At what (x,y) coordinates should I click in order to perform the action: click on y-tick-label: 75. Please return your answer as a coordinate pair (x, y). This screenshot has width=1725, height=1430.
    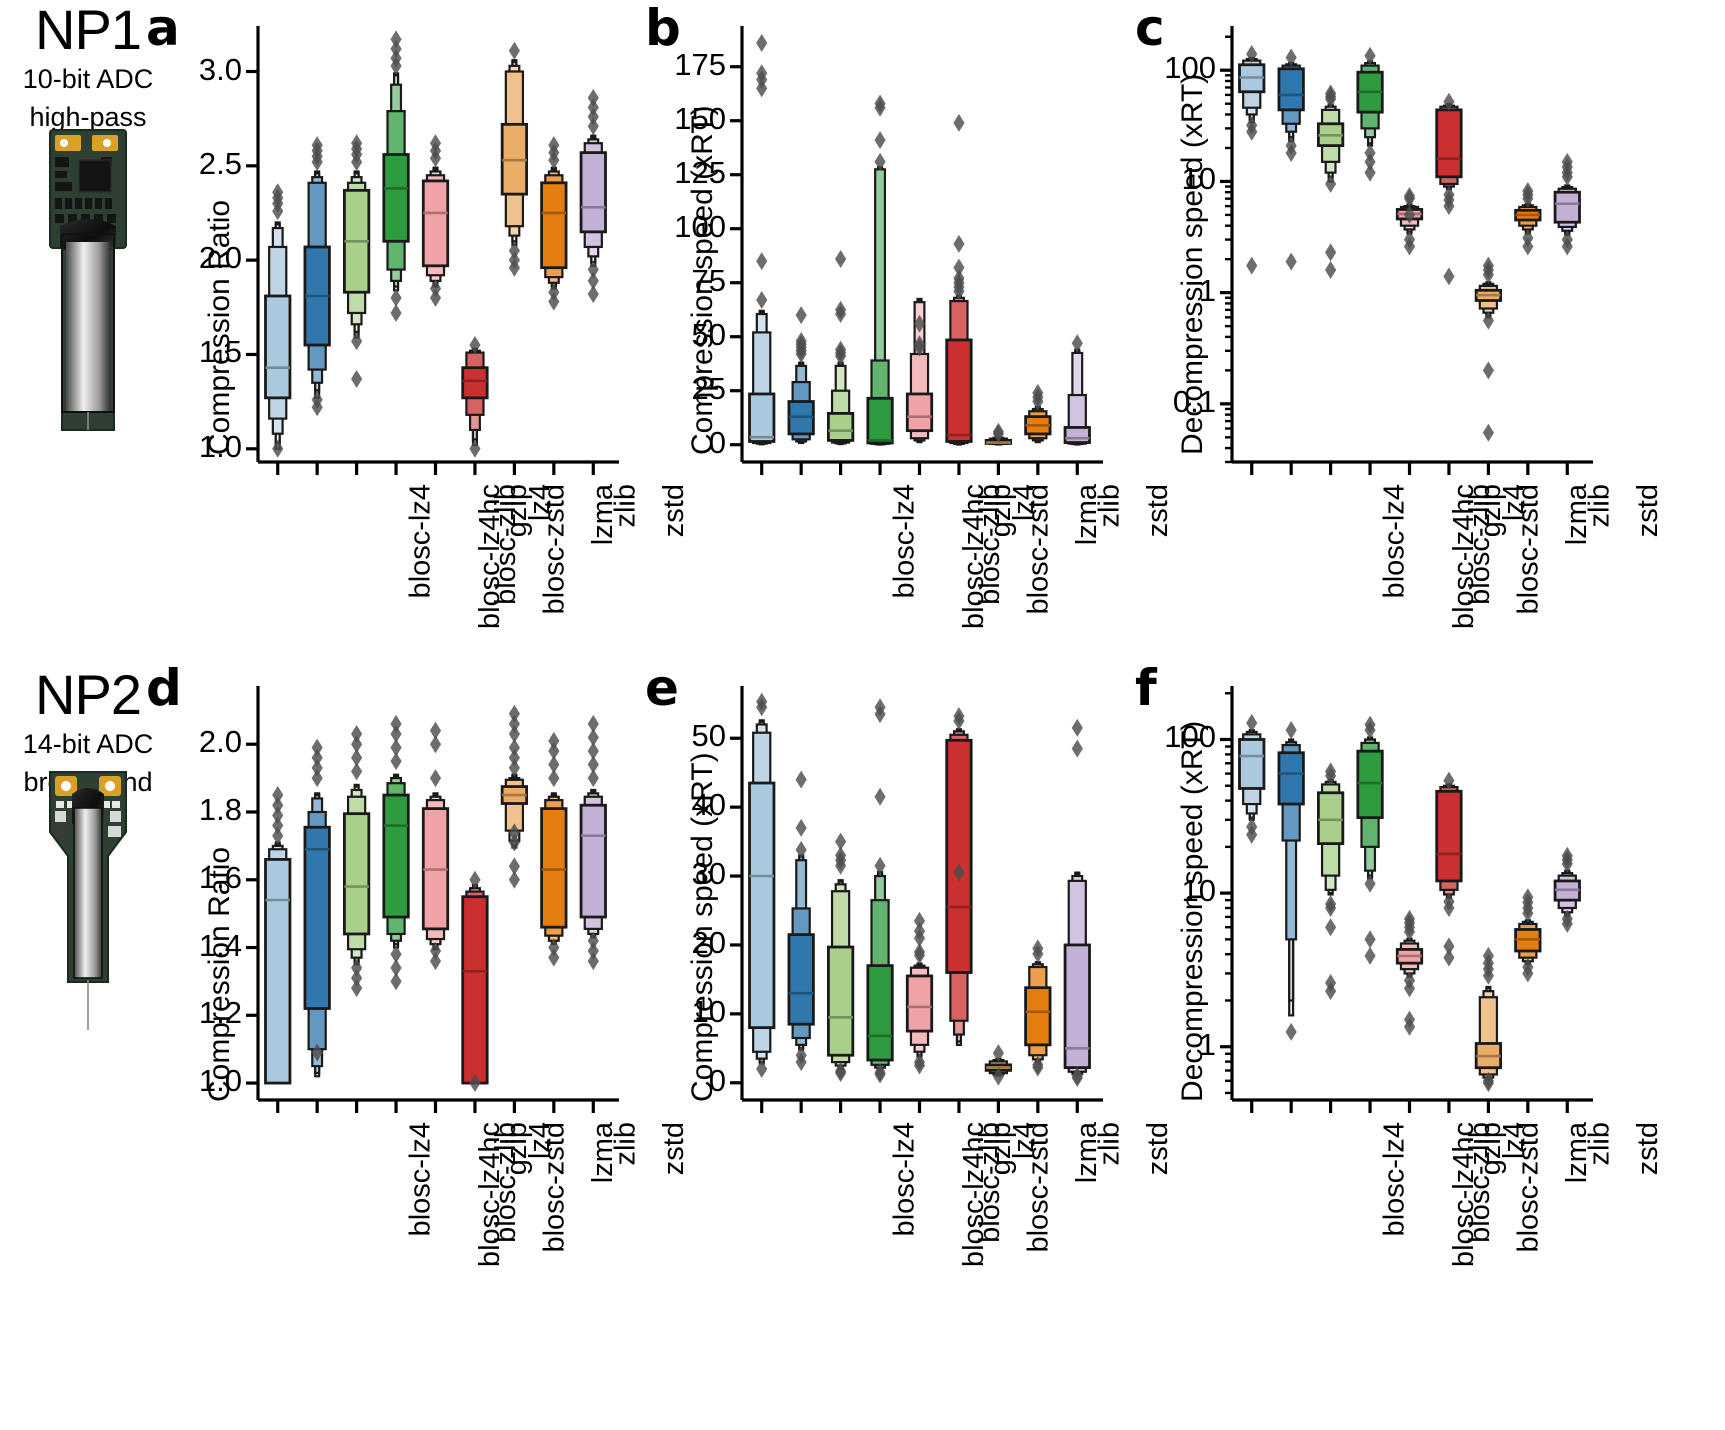
    Looking at the image, I should click on (708, 280).